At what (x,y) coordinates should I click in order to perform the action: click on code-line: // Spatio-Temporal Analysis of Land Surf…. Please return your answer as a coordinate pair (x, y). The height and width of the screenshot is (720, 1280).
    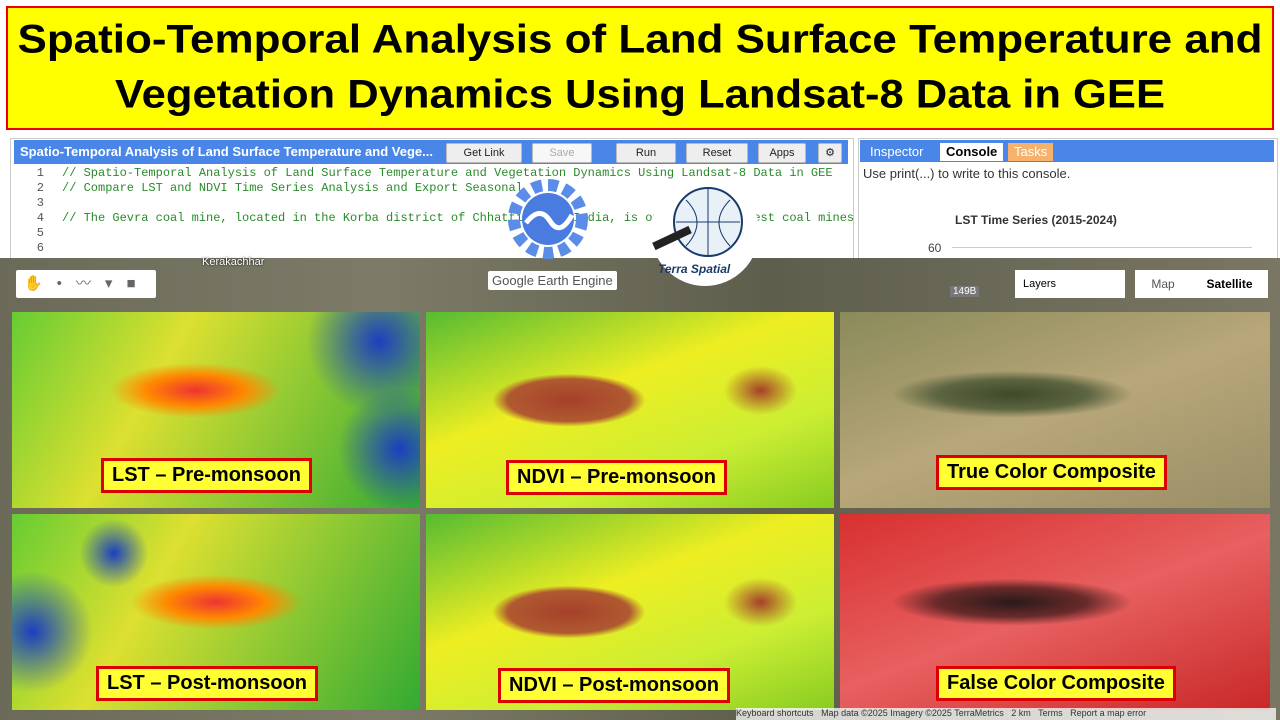
    Looking at the image, I should click on (447, 173).